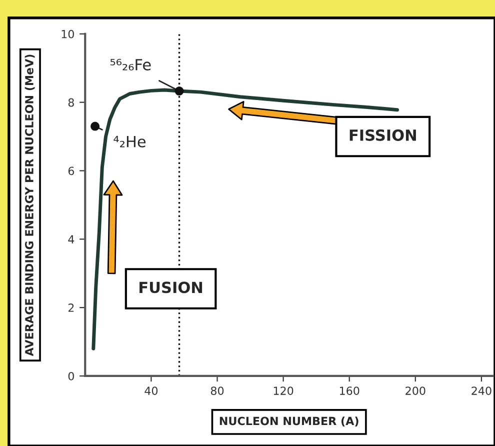  Describe the element at coordinates (130, 64) in the screenshot. I see `annotation: ⁵⁶₂₆Fe` at that location.